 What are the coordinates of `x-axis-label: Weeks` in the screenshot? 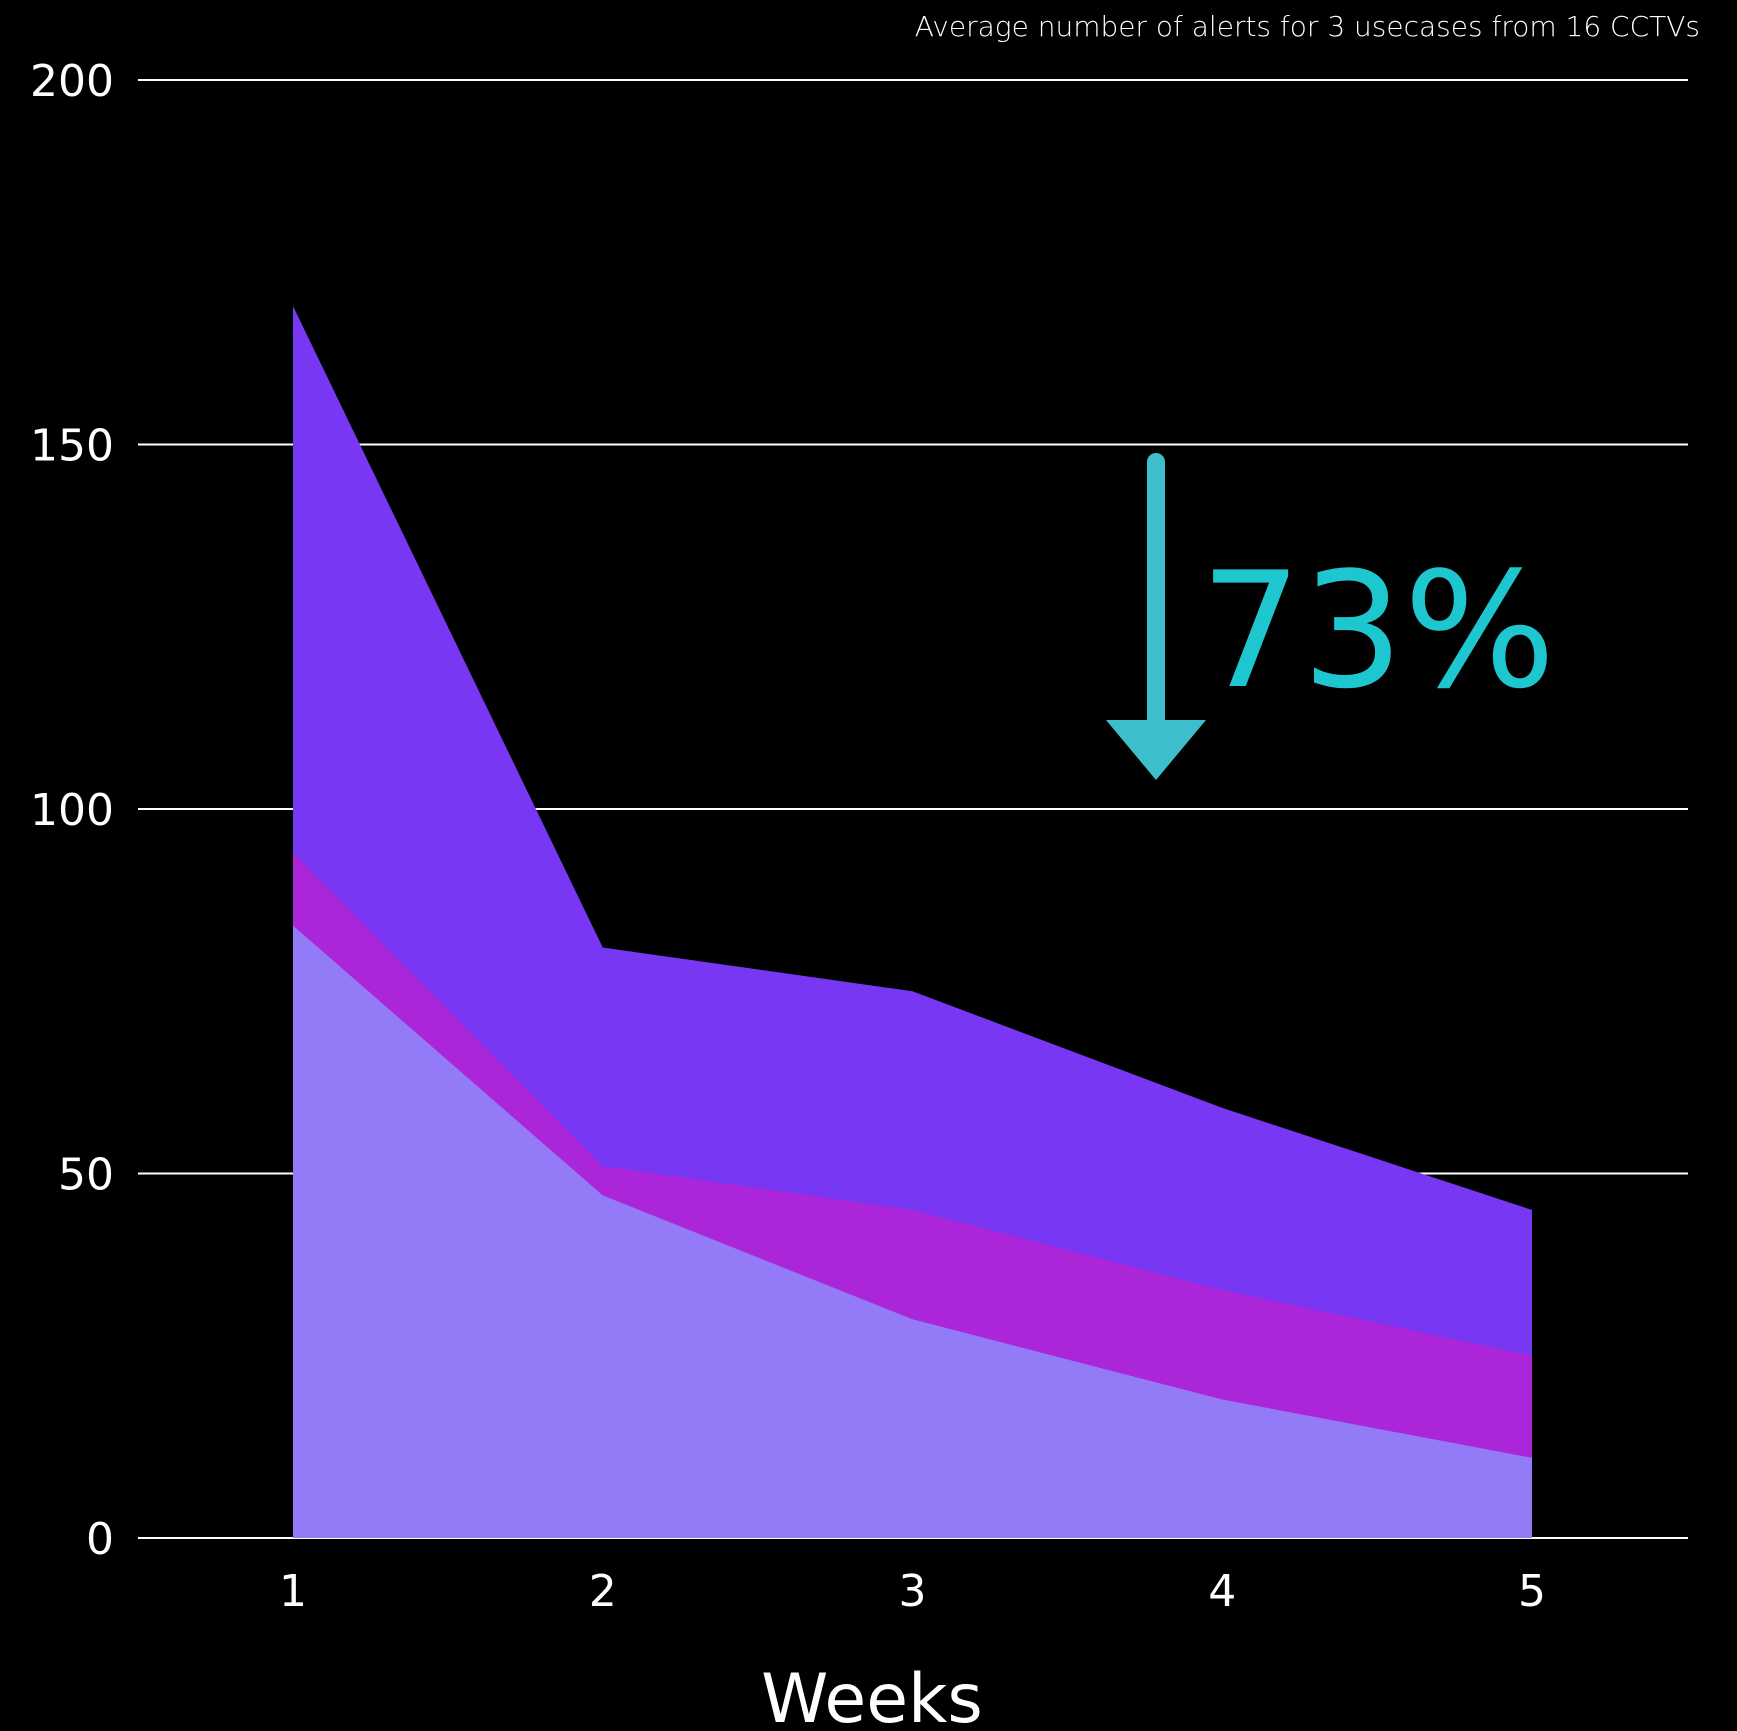 It's located at (872, 1693).